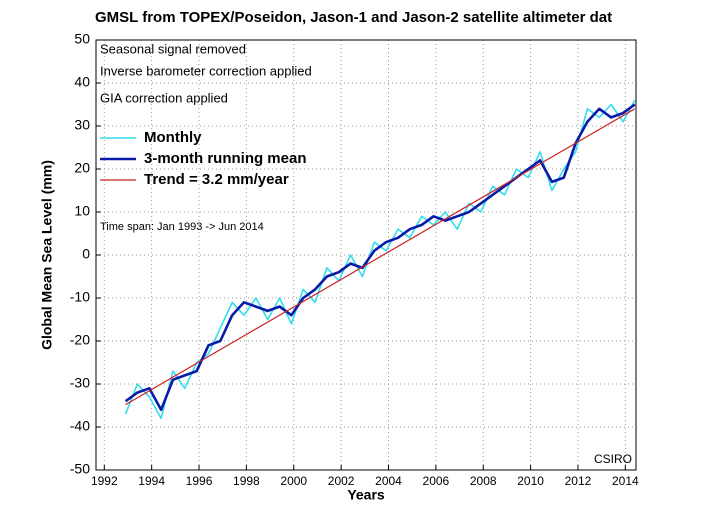 The image size is (706, 530). Describe the element at coordinates (151, 481) in the screenshot. I see `x-tick-label: 1994` at that location.